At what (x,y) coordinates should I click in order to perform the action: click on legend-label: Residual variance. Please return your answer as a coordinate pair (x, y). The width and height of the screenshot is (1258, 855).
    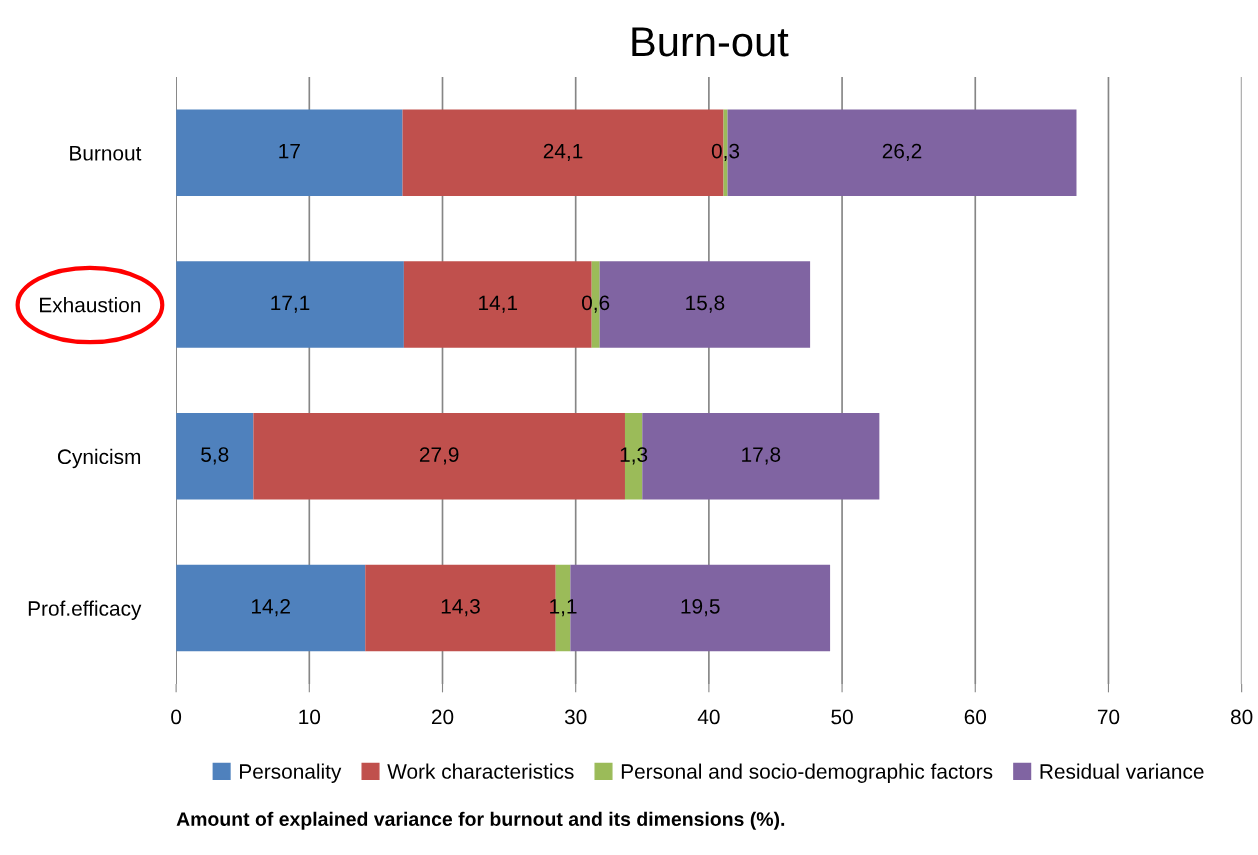
    Looking at the image, I should click on (1122, 771).